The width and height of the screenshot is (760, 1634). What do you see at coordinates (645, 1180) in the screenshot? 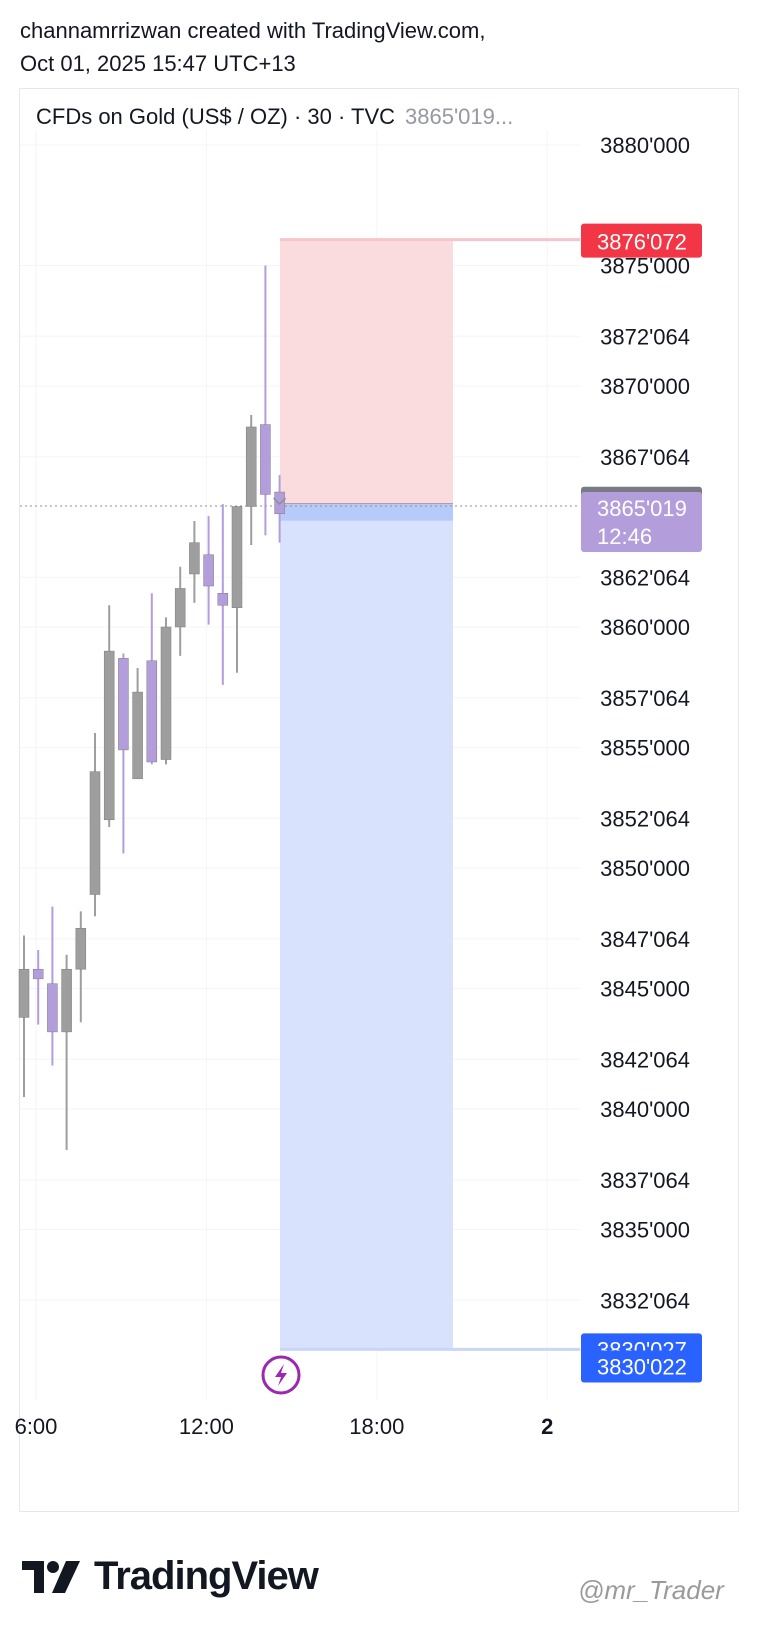
I see `price-axis-label: 3837'064` at bounding box center [645, 1180].